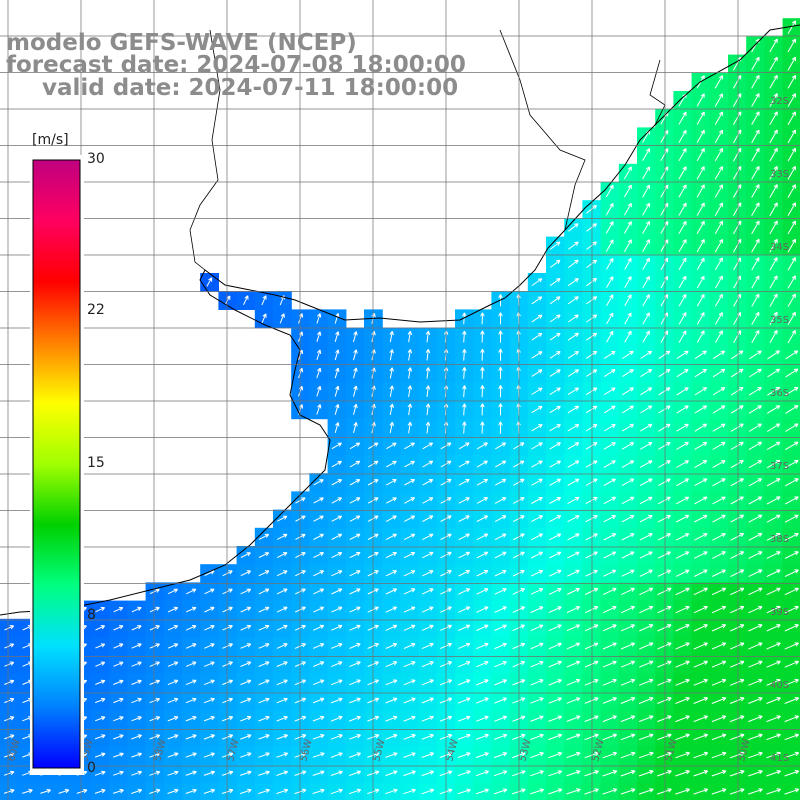 The height and width of the screenshot is (800, 800). What do you see at coordinates (657, 92) in the screenshot?
I see `country-border` at bounding box center [657, 92].